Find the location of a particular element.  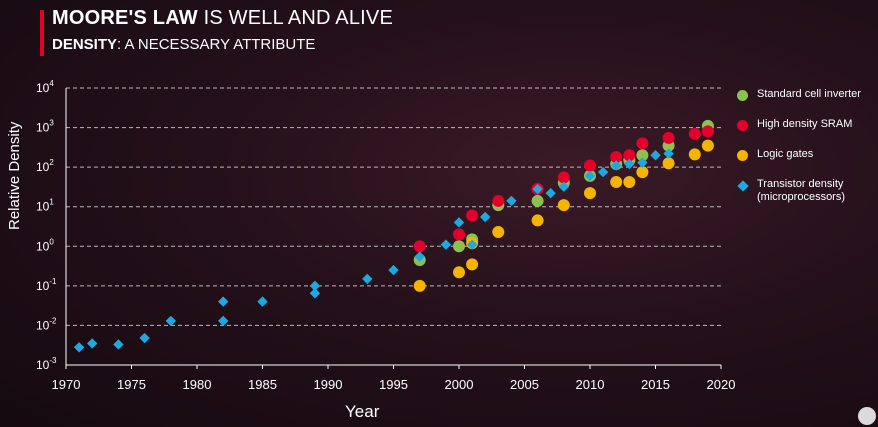

legend-item: Standard cell inverter is located at coordinates (806, 103).